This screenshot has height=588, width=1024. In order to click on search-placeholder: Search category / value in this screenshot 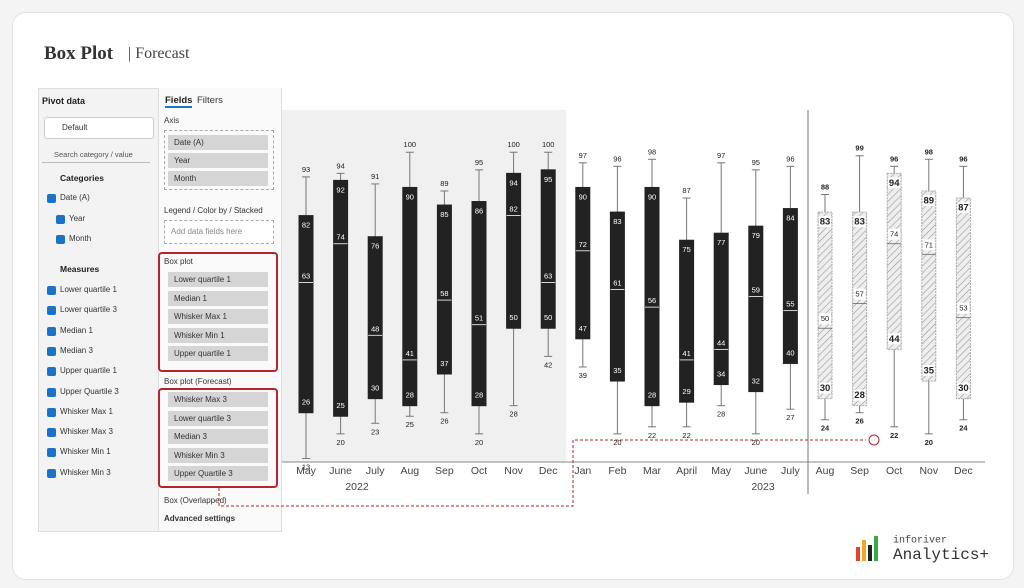, I will do `click(93, 154)`.